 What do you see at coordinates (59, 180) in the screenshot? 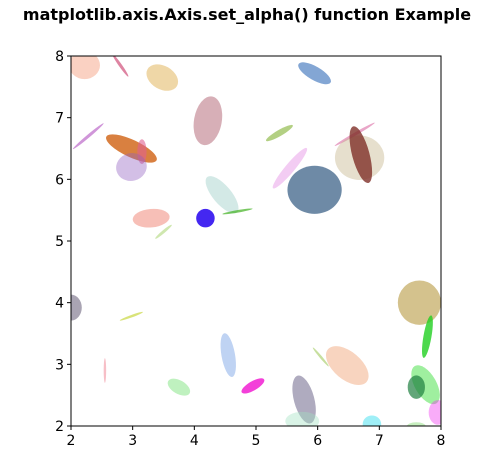
I see `y-tick-label-4: 6` at bounding box center [59, 180].